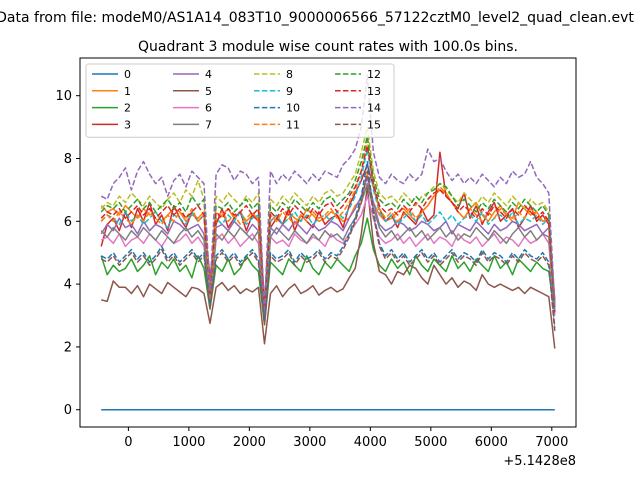 This screenshot has width=640, height=480. I want to click on x-tick-label: 3000, so click(309, 442).